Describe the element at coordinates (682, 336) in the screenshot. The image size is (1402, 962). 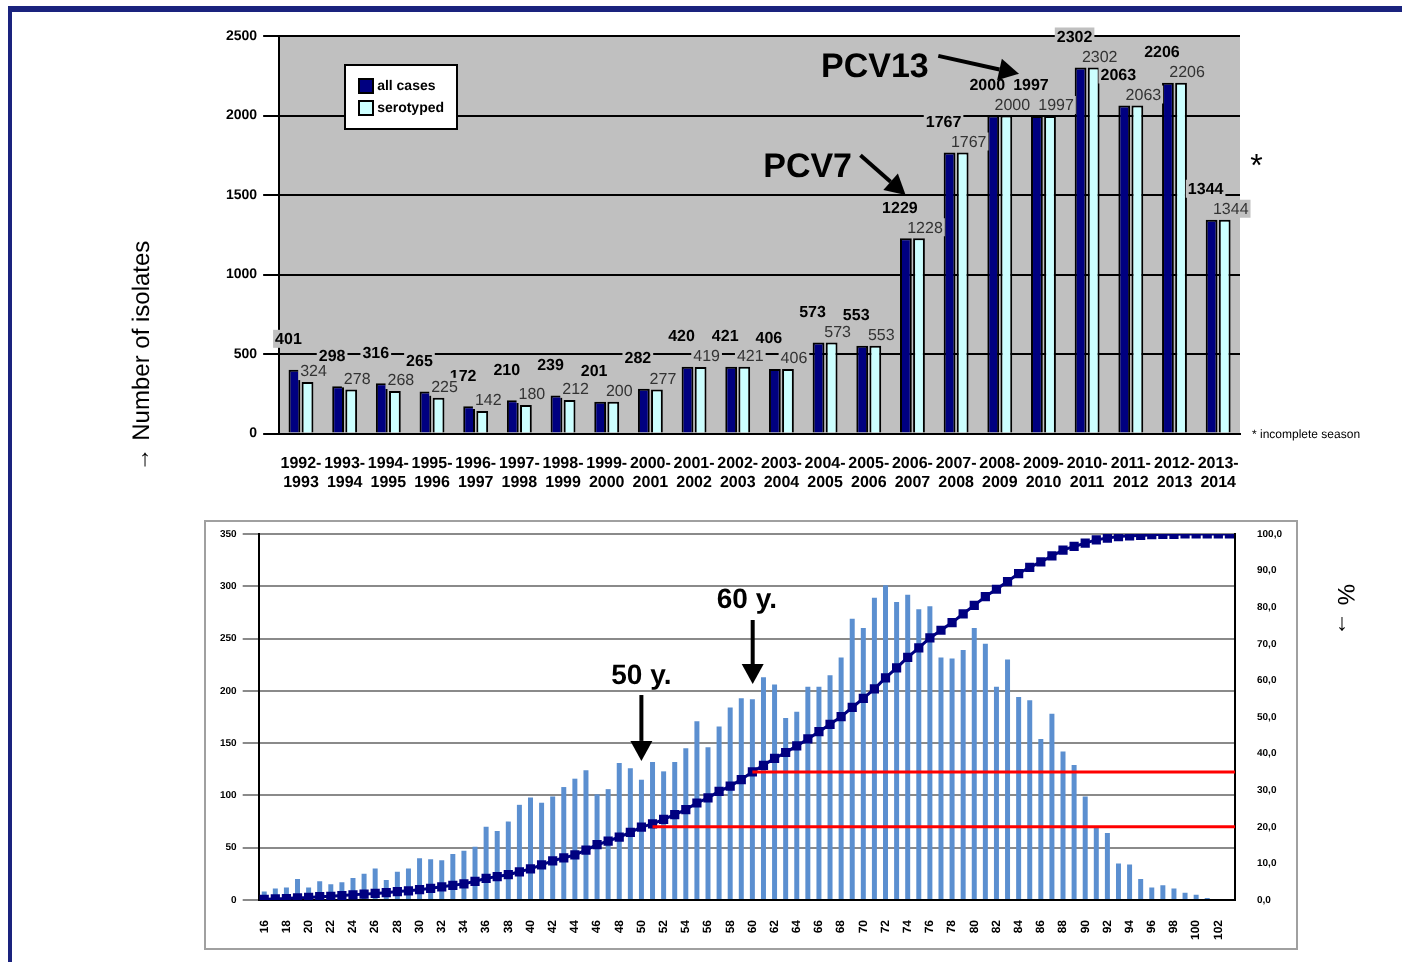
I see `data-label: 420` at that location.